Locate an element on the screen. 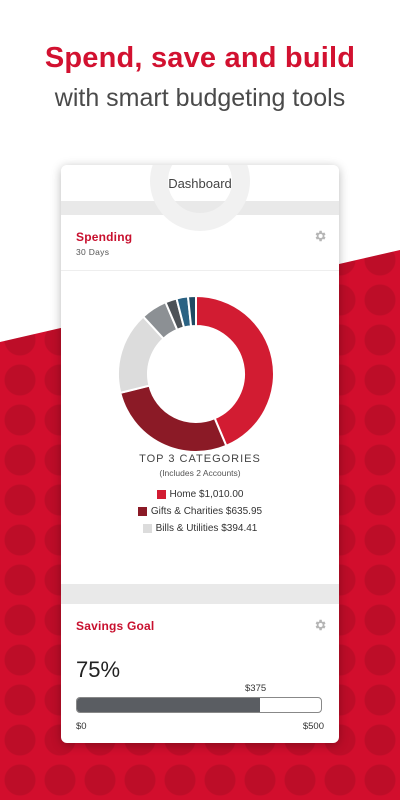 The image size is (400, 800). legend-label: Bills & Utilities $394.41 is located at coordinates (206, 528).